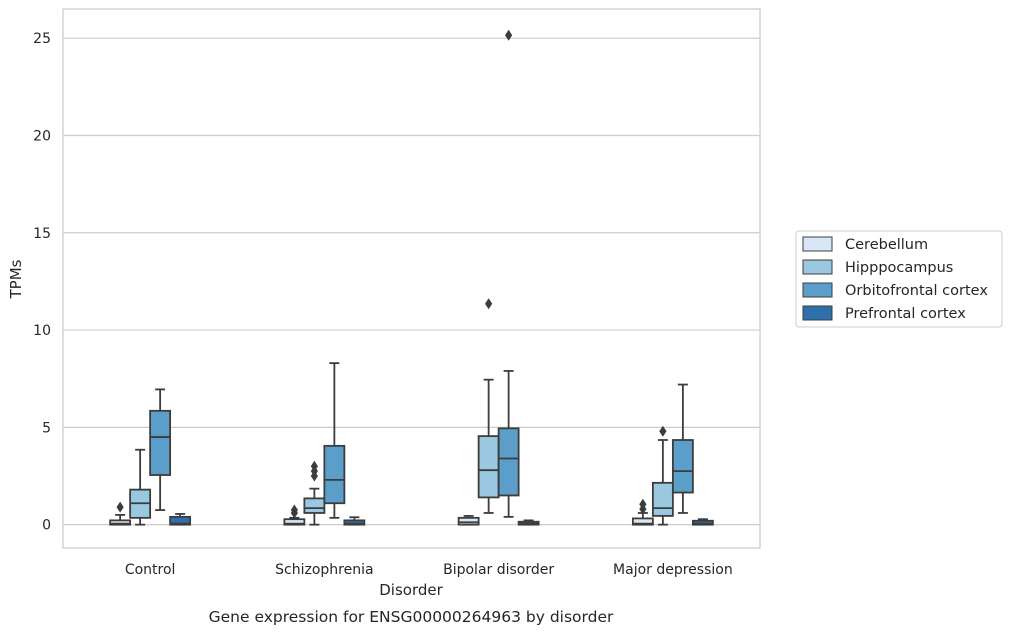  Describe the element at coordinates (899, 268) in the screenshot. I see `legend-label: Hipppocampus` at that location.